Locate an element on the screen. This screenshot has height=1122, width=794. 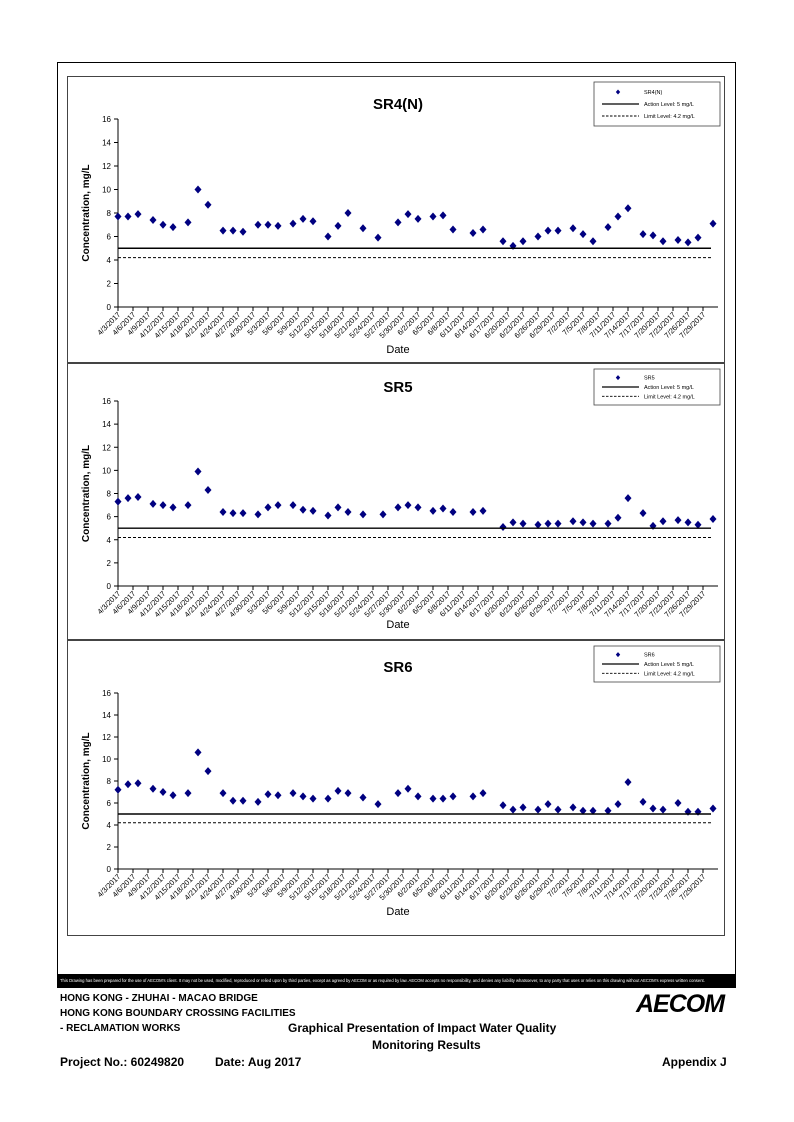
project-number: Project No.: 60249820 is located at coordinates (122, 1062).